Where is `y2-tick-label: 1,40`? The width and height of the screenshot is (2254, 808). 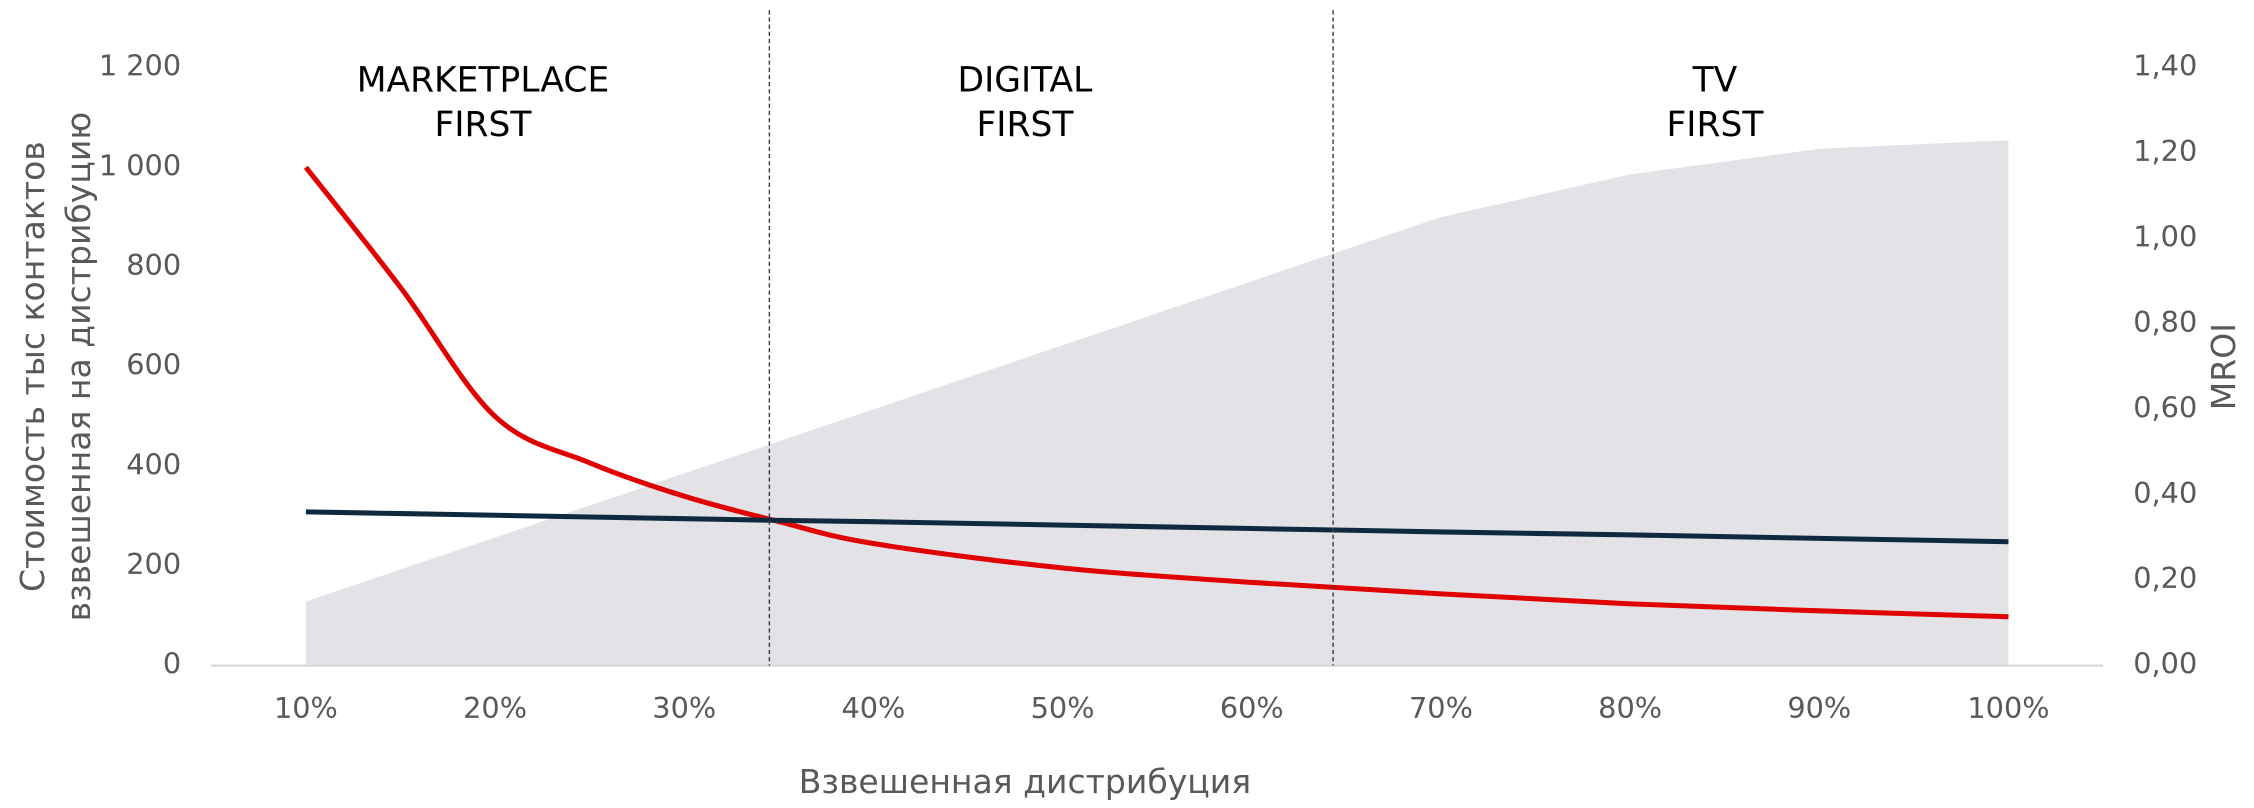 y2-tick-label: 1,40 is located at coordinates (2165, 66).